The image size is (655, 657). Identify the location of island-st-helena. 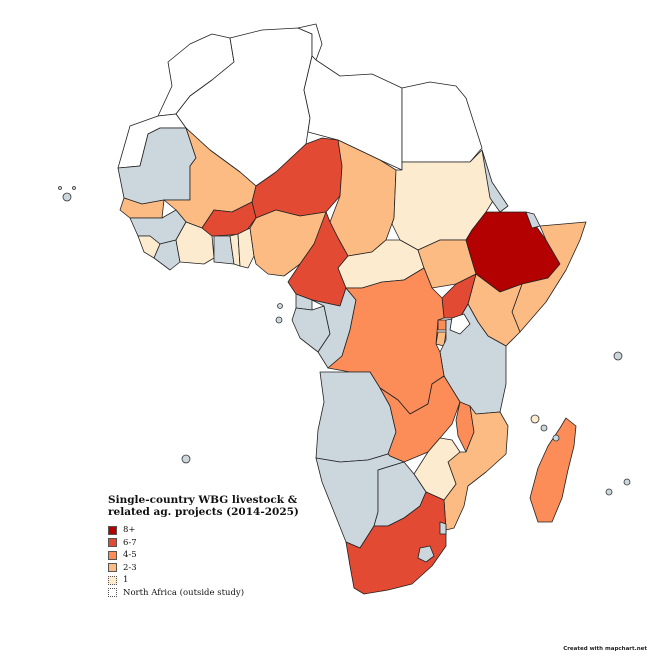
(186, 459).